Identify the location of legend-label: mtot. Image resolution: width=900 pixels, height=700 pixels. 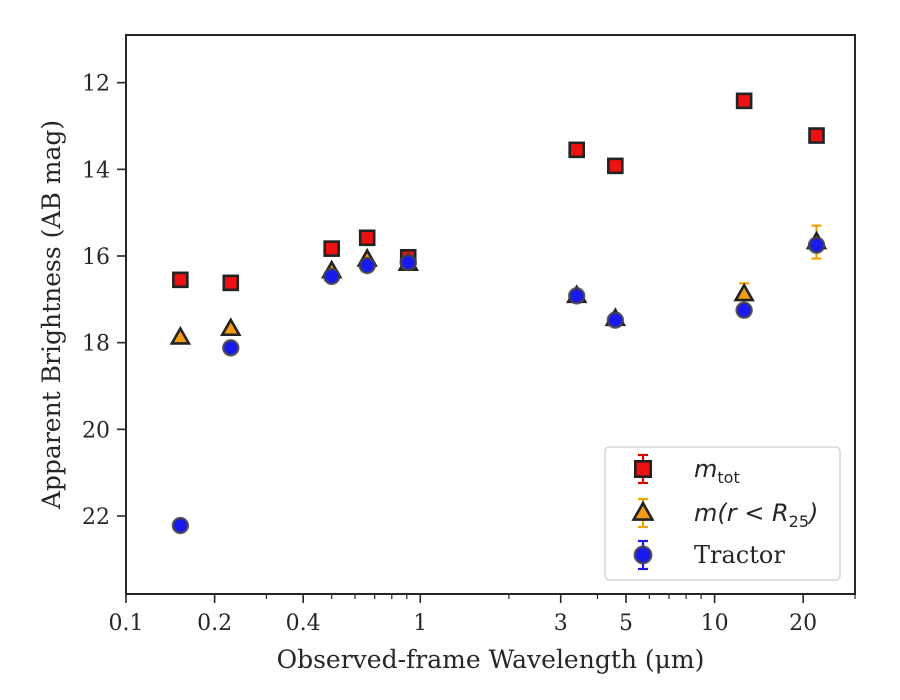
(717, 471).